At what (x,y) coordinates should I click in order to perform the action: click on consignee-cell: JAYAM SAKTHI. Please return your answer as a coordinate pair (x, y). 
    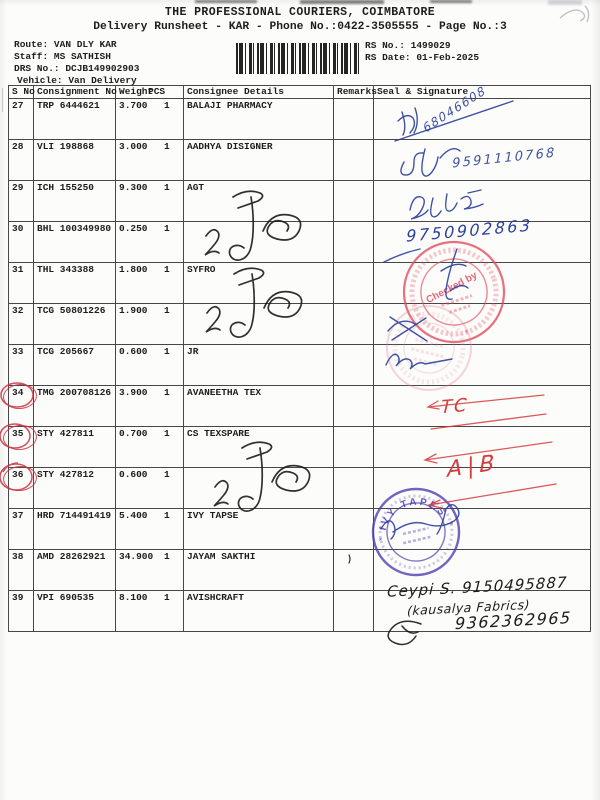
    Looking at the image, I should click on (258, 569).